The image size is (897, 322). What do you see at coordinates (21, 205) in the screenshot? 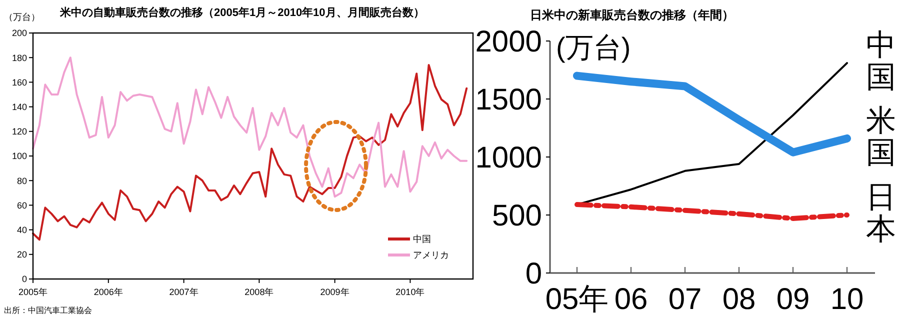
I see `y-tick-label: 60` at bounding box center [21, 205].